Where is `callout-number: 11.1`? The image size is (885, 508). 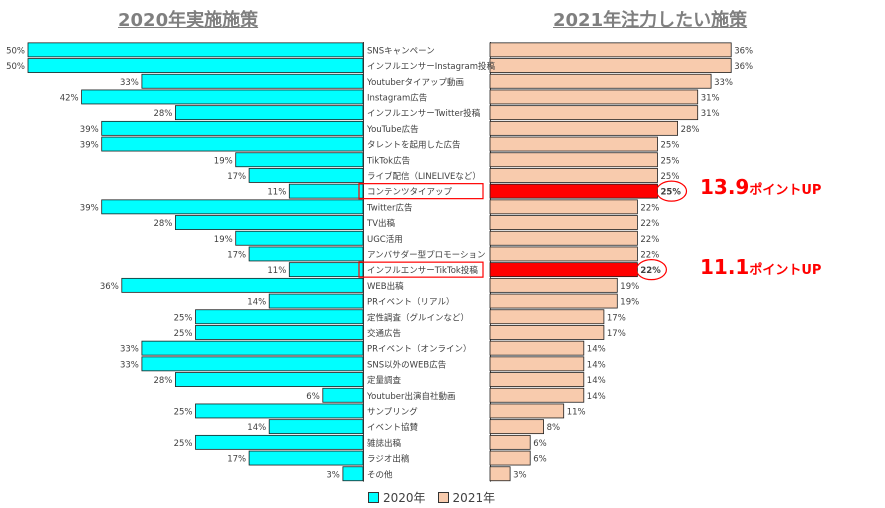
callout-number: 11.1 is located at coordinates (725, 267).